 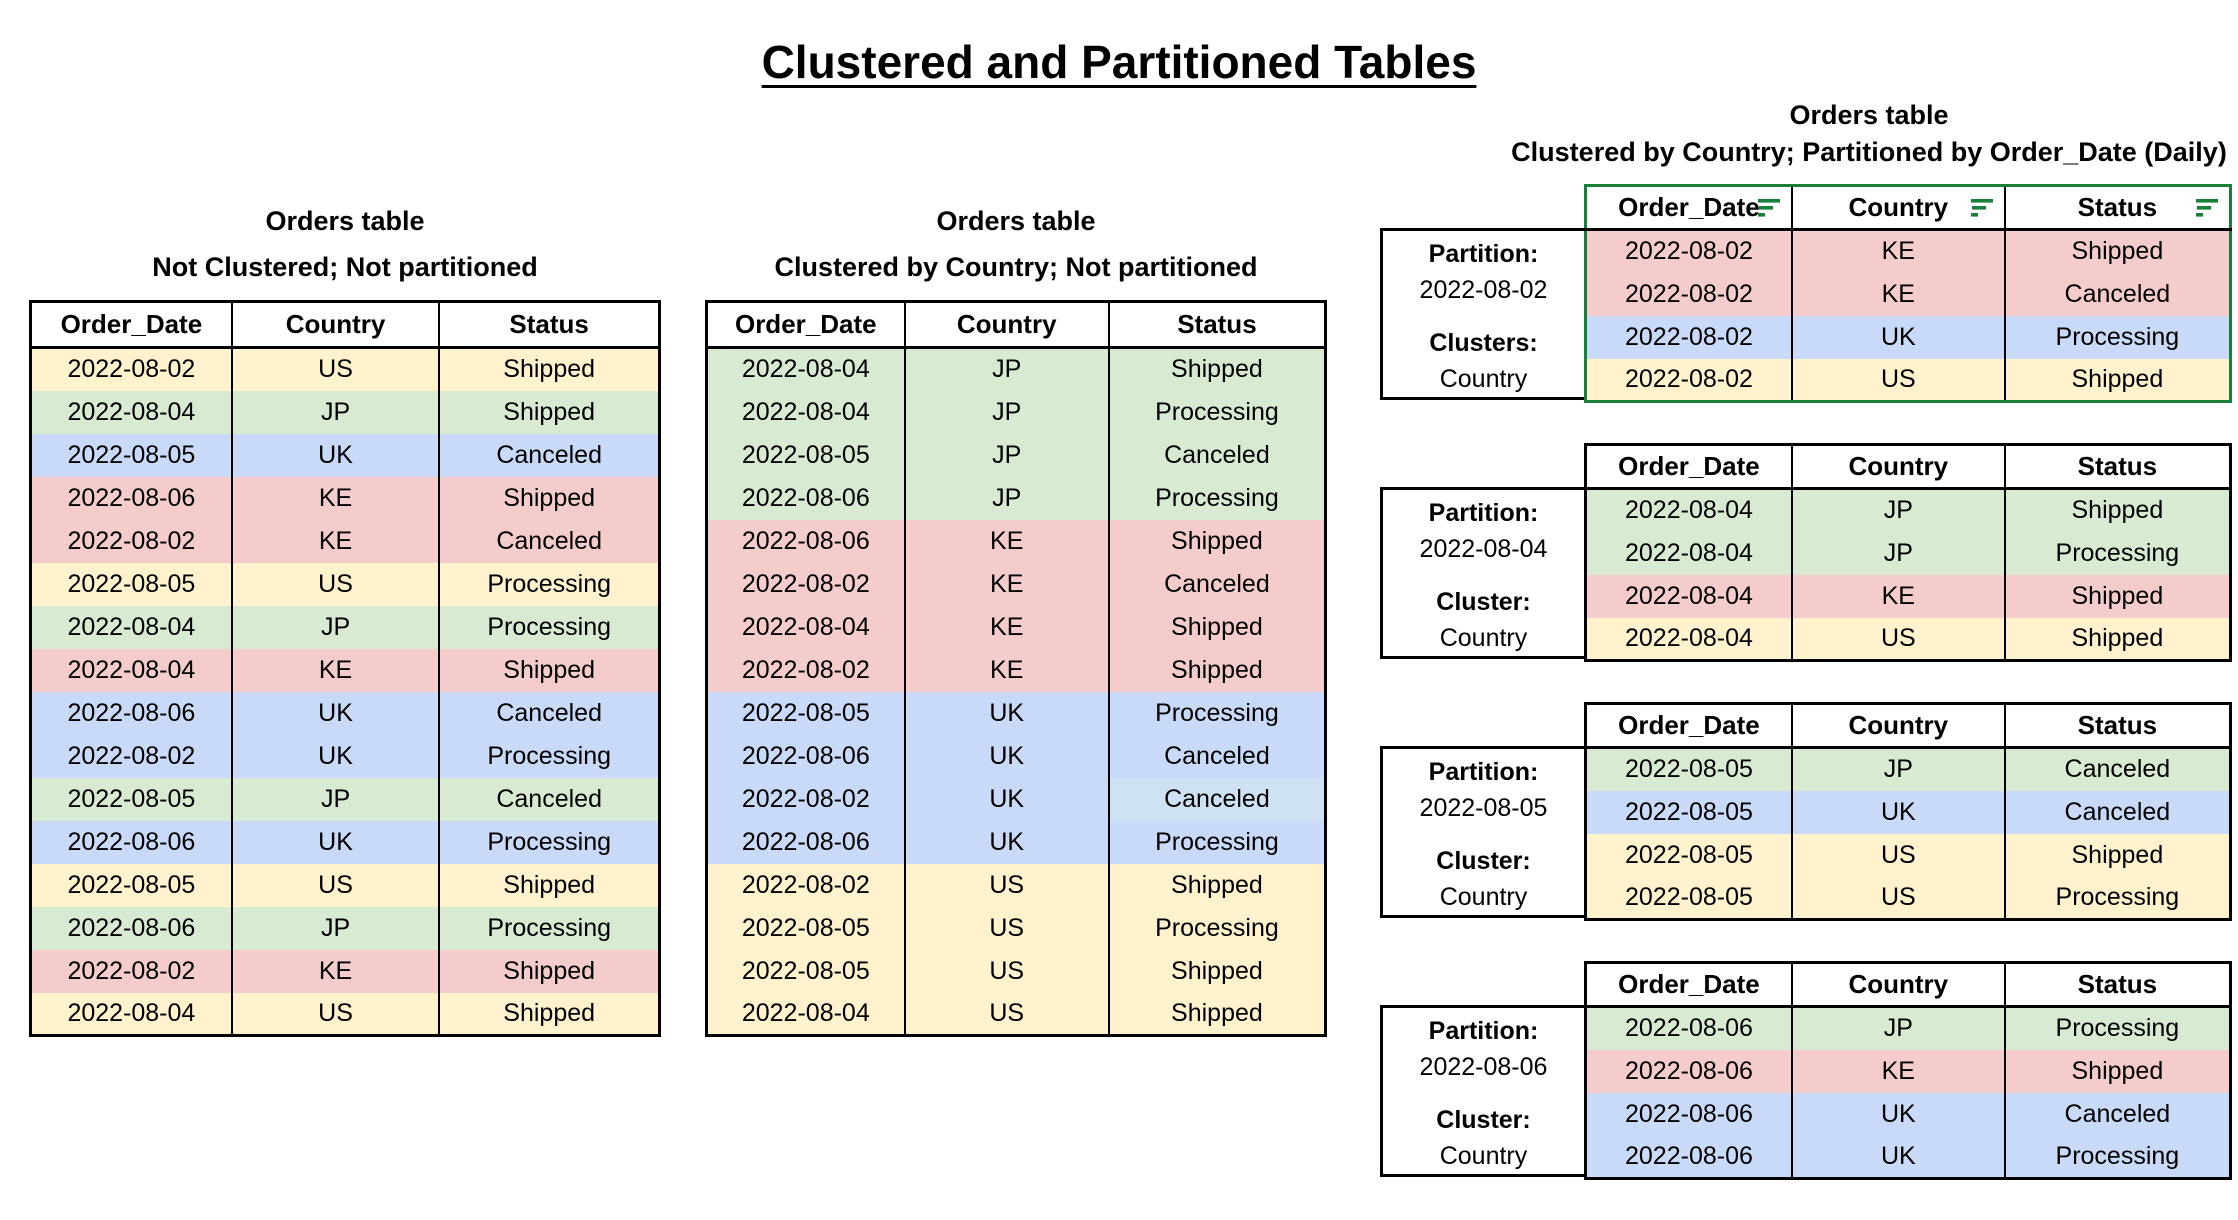 I want to click on table-row: 2022-08-02 KE Shipped, so click(x=1016, y=670).